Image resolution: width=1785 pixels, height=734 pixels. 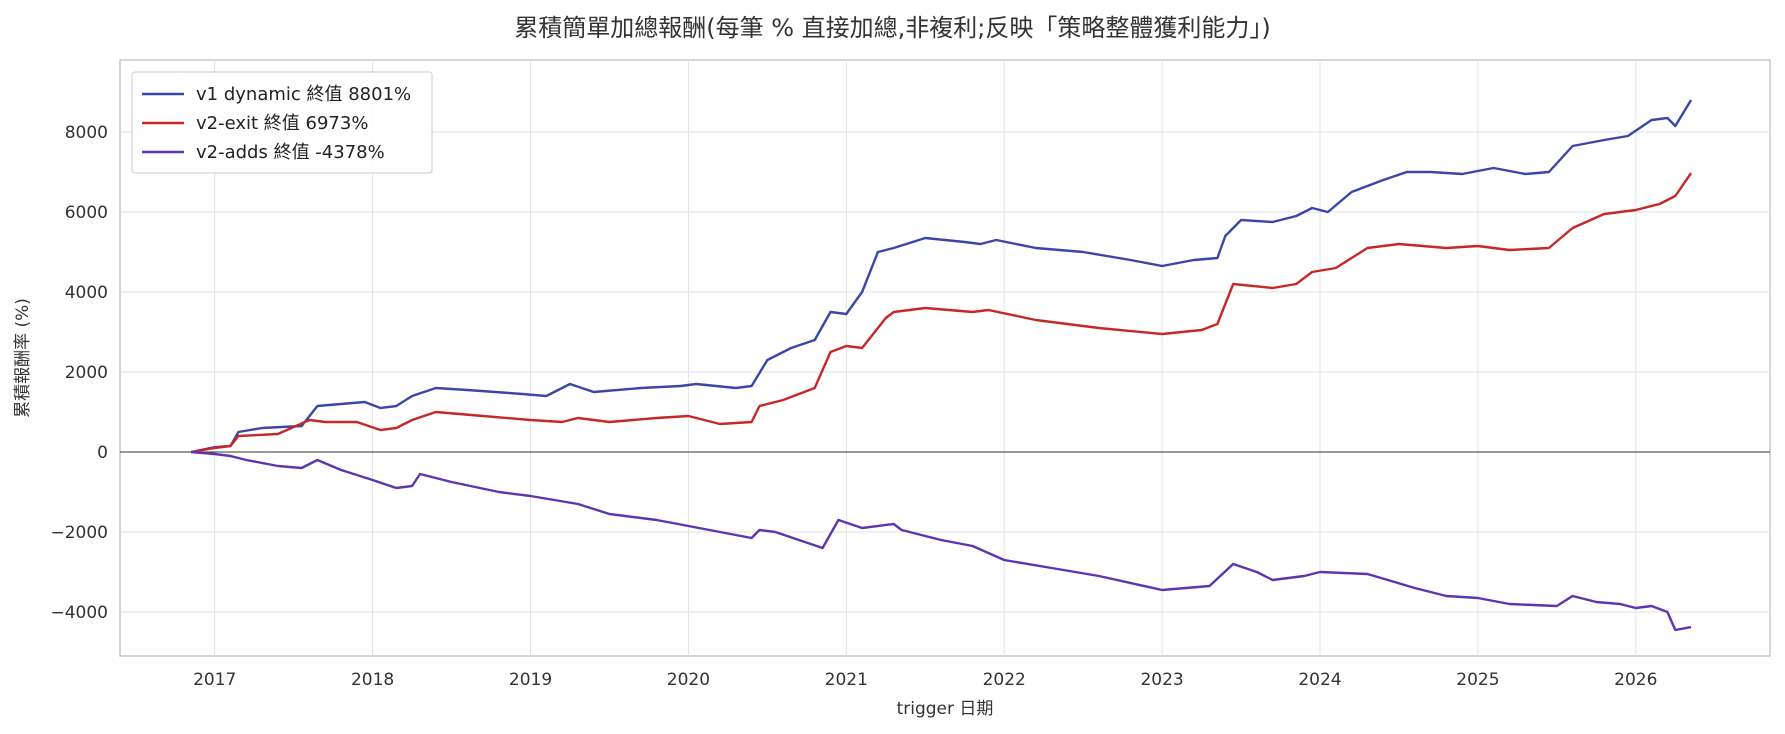 I want to click on y-tick-label: 8000, so click(x=86, y=133).